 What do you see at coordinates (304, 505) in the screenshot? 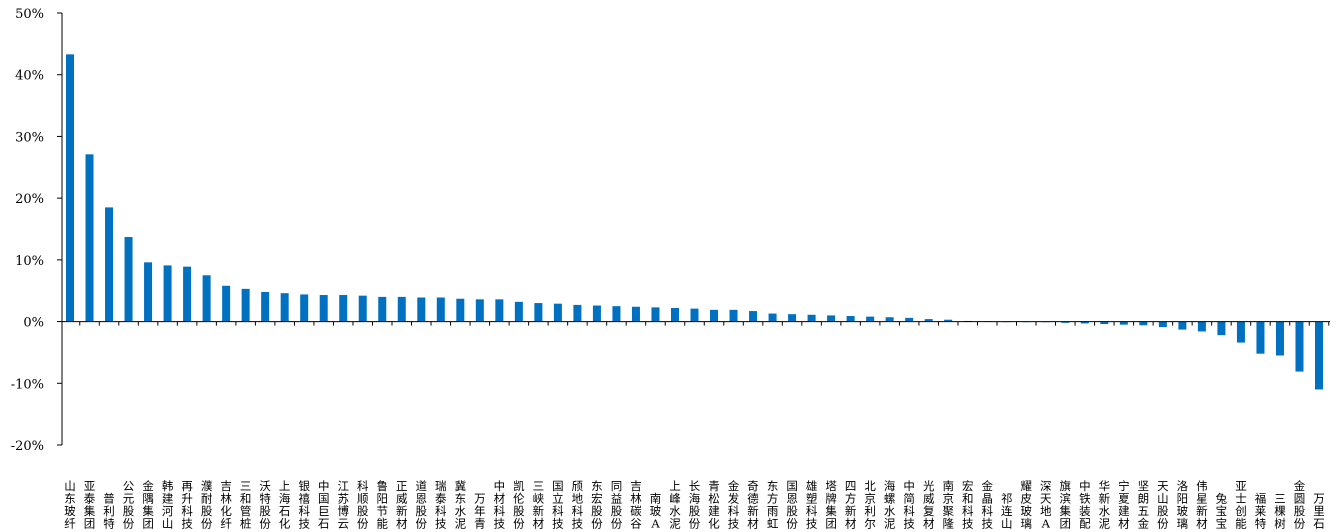
I see `x-category-label: 银禧科技` at bounding box center [304, 505].